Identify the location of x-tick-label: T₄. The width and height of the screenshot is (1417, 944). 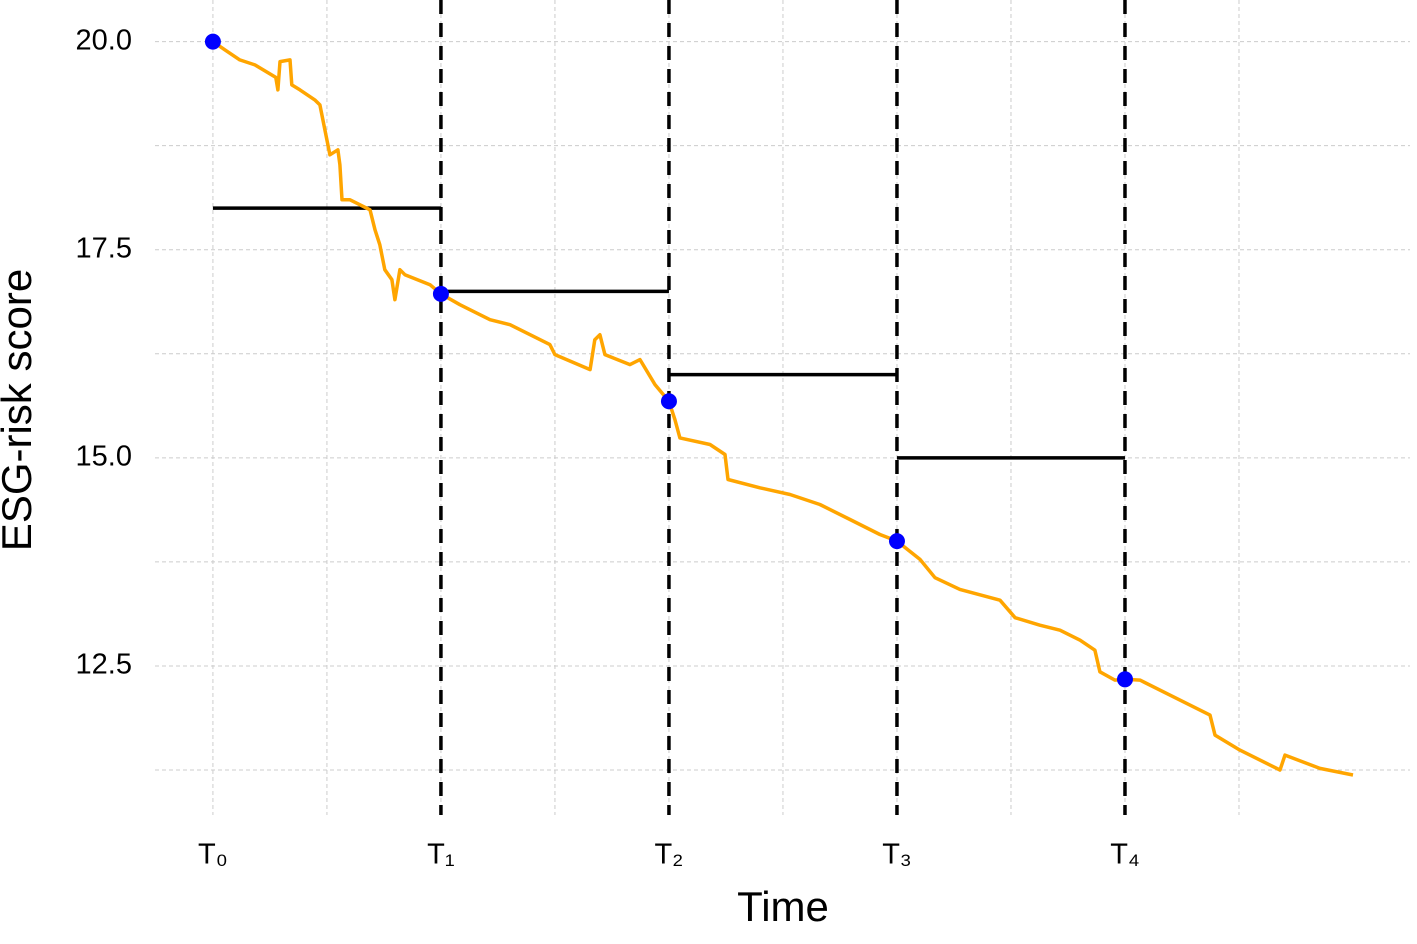
(1125, 855).